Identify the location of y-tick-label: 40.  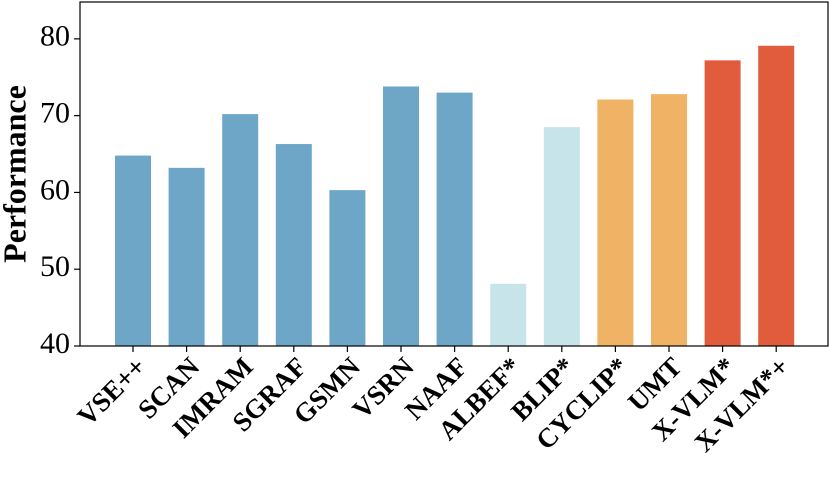
(55, 343).